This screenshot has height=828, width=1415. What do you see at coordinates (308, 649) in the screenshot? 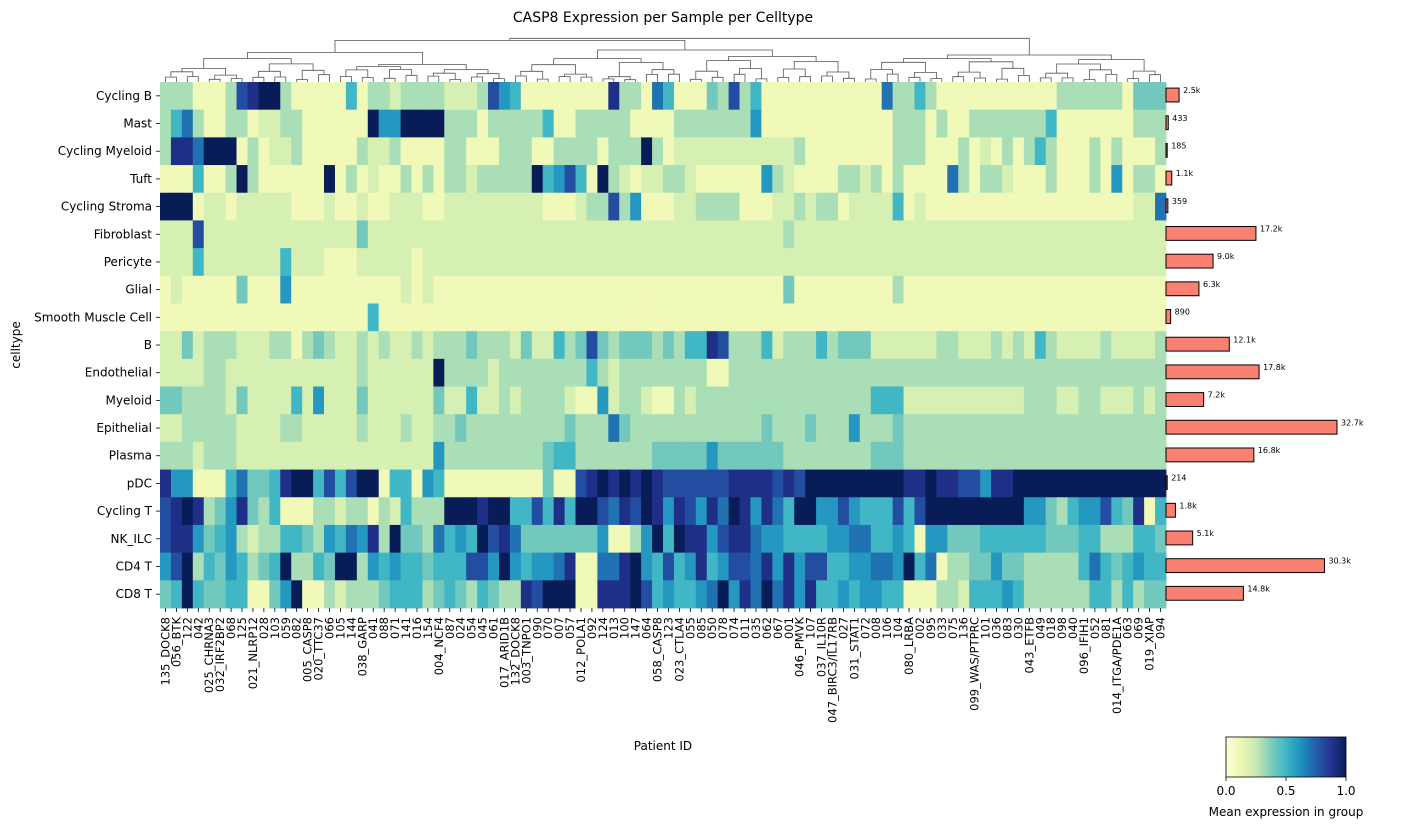
I see `column-label: 005_CASP8` at bounding box center [308, 649].